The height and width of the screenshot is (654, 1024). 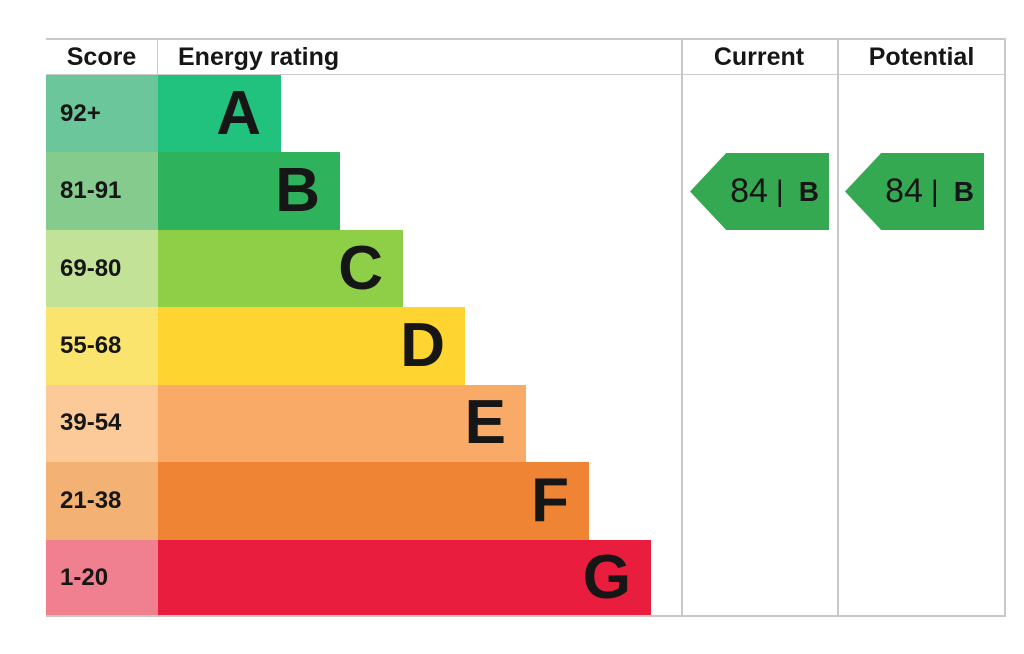 What do you see at coordinates (963, 191) in the screenshot?
I see `potential-rating-letter: B` at bounding box center [963, 191].